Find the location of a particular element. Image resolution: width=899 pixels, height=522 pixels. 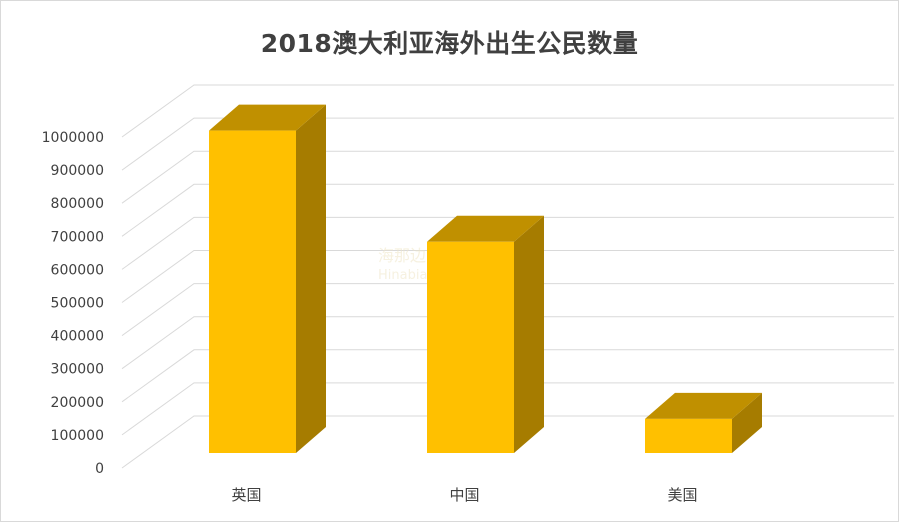

y-tick-label: 100000 is located at coordinates (77, 436).